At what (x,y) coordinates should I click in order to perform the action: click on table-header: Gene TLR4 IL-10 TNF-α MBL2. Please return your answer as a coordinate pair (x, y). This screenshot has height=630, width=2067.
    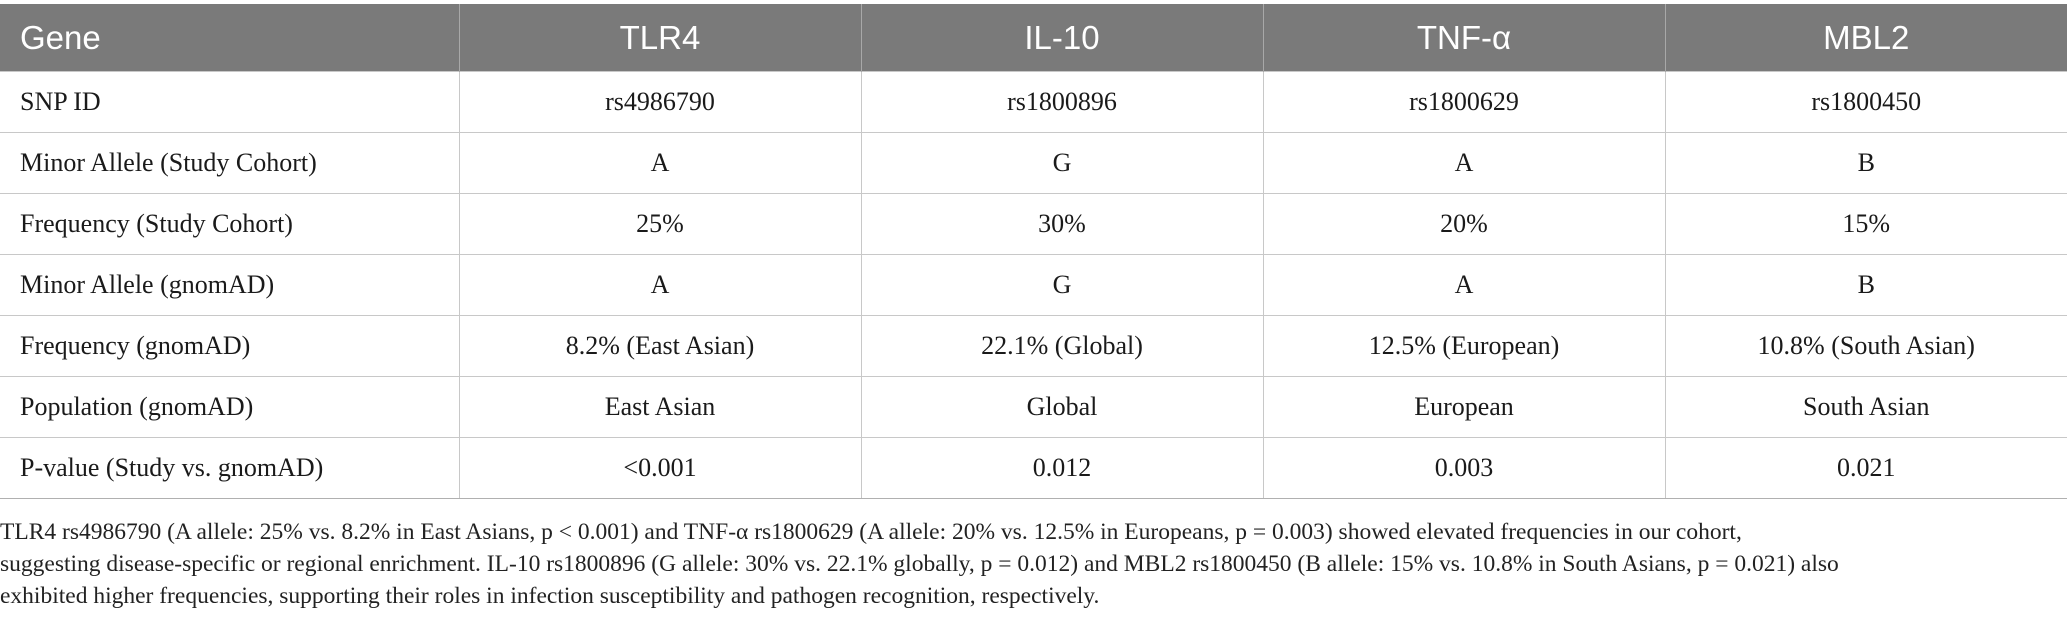
    Looking at the image, I should click on (1033, 38).